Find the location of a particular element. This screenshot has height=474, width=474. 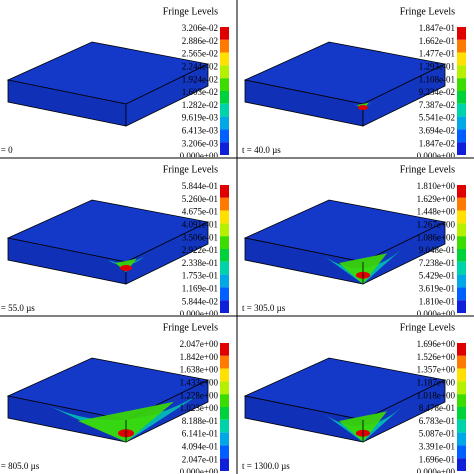

fringe-level-label: 1.282e-02 is located at coordinates (200, 105).